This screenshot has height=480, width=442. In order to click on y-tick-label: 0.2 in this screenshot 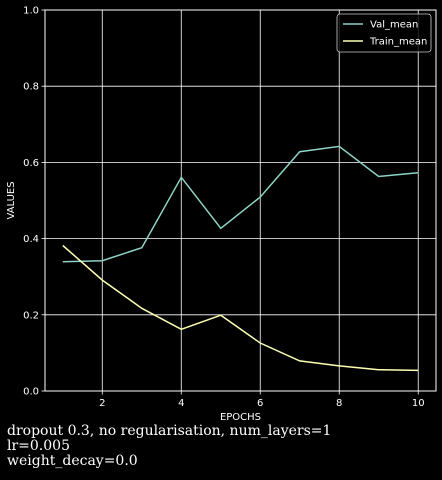, I will do `click(31, 315)`.